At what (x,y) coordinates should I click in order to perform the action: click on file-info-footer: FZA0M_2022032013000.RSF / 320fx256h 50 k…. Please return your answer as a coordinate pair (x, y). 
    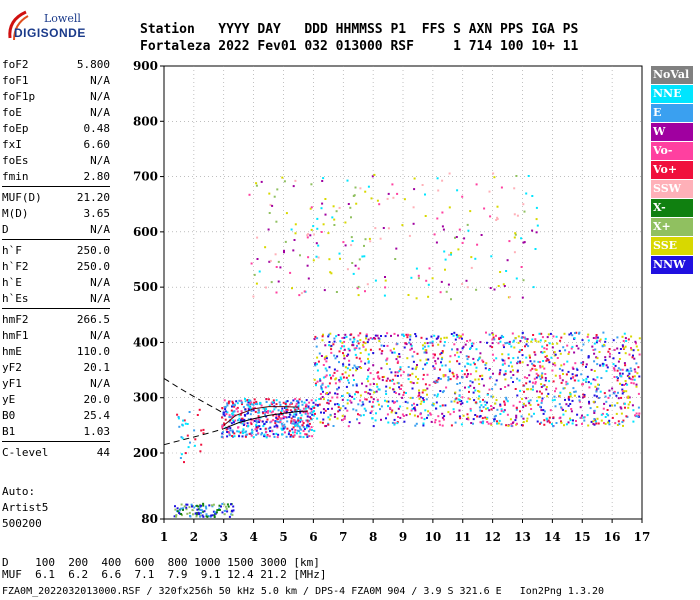
    Looking at the image, I should click on (303, 591).